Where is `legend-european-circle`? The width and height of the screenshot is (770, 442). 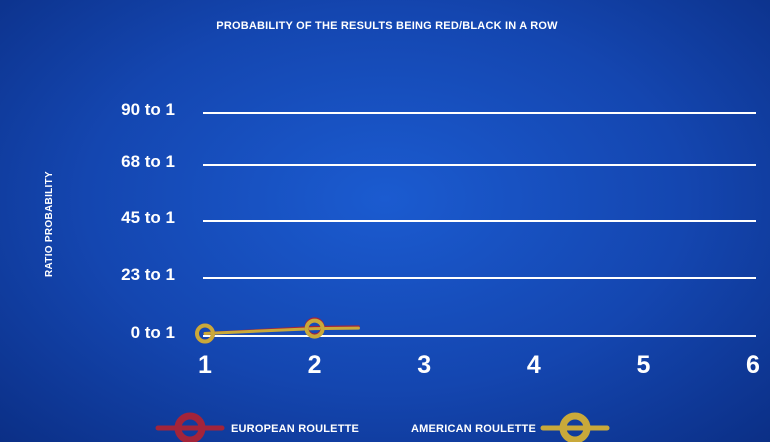 legend-european-circle is located at coordinates (190, 427).